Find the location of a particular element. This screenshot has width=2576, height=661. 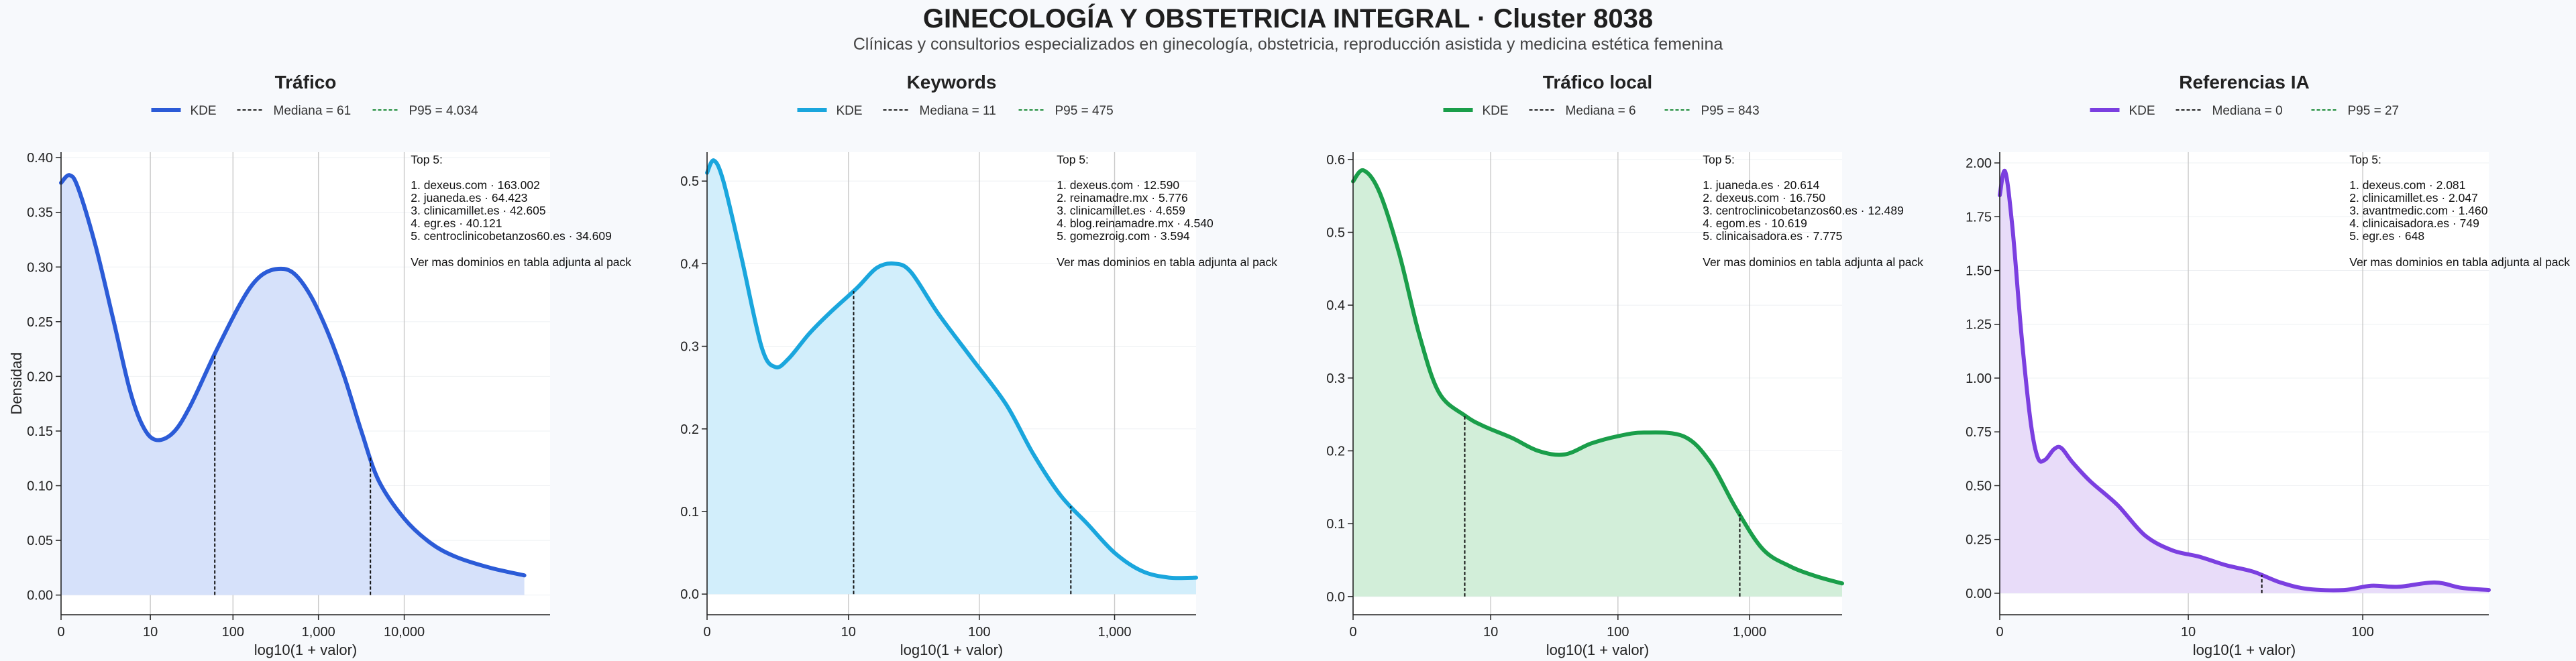

top5-item: 3. clinicamillet.es · 42.605 is located at coordinates (478, 210).